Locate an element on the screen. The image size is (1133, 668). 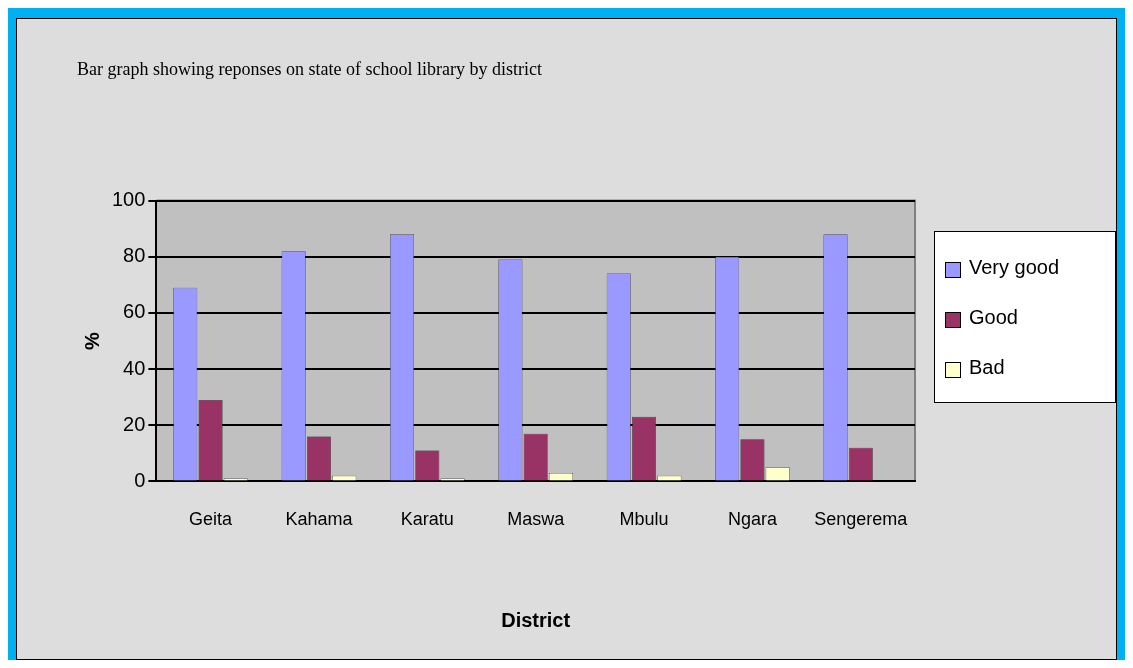
legend-label: Good is located at coordinates (993, 317).